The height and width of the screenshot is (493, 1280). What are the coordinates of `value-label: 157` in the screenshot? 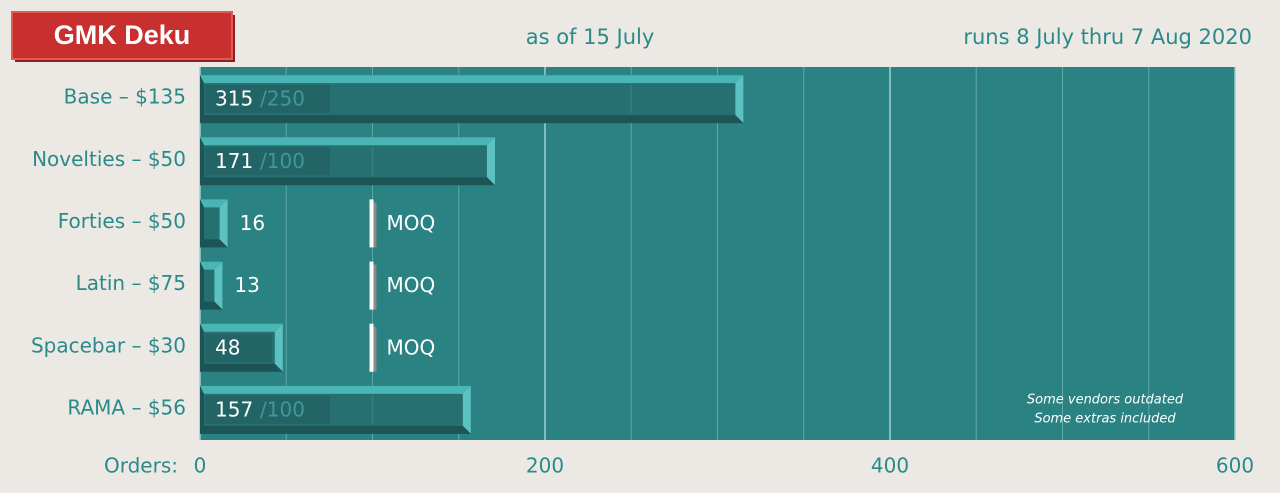 It's located at (234, 409).